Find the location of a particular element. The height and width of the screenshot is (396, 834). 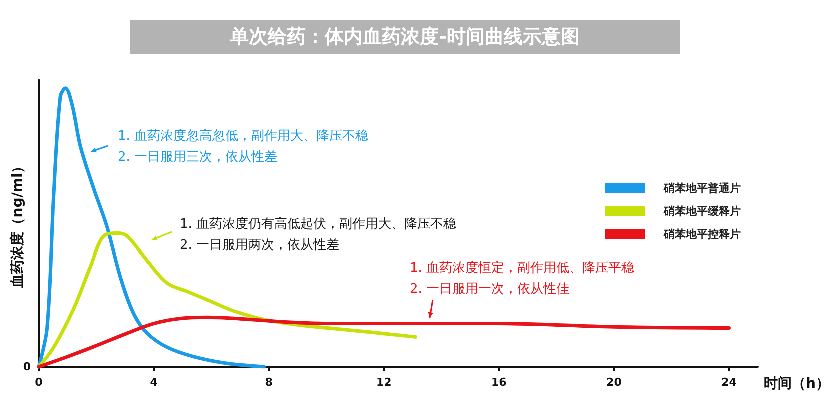

annotation: 1. 血药浓度恒定，副作用低、降压平稳 2. 一日服用一次，依从性佳 is located at coordinates (522, 278).